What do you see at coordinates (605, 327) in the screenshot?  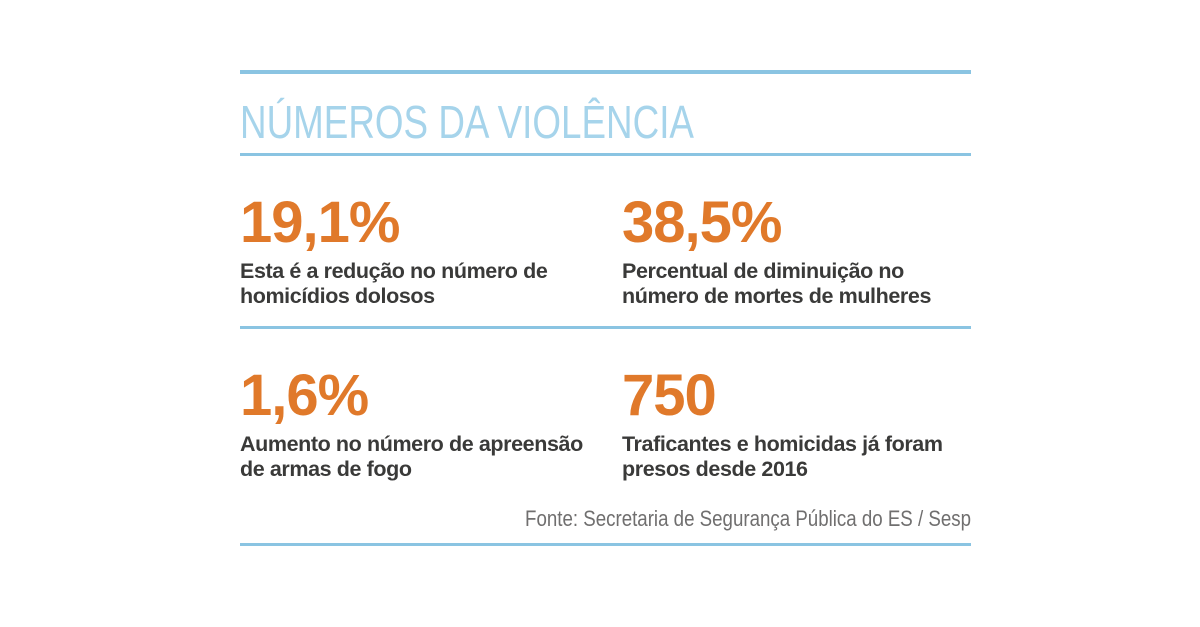 I see `middle-divider` at bounding box center [605, 327].